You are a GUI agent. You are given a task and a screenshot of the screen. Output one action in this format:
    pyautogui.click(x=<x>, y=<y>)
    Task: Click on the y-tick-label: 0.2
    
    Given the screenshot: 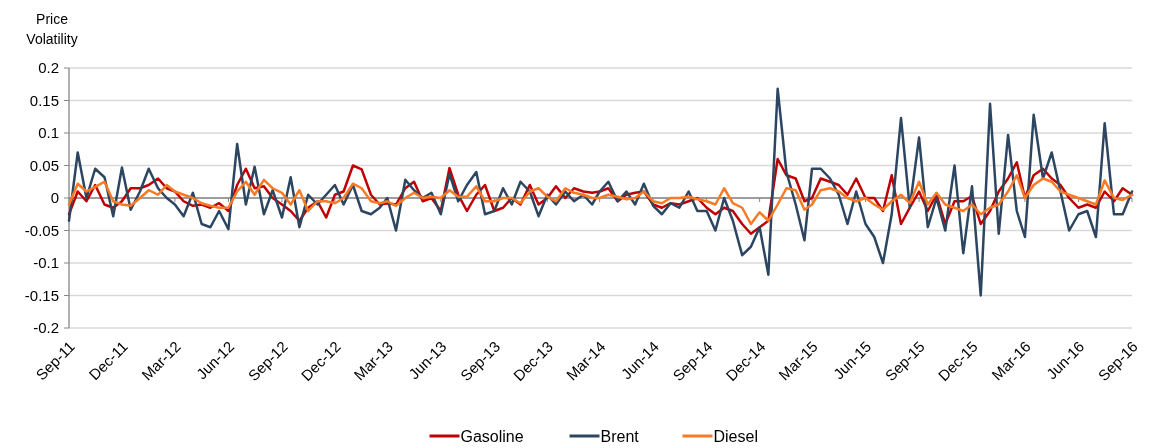 What is the action you would take?
    pyautogui.click(x=48, y=68)
    